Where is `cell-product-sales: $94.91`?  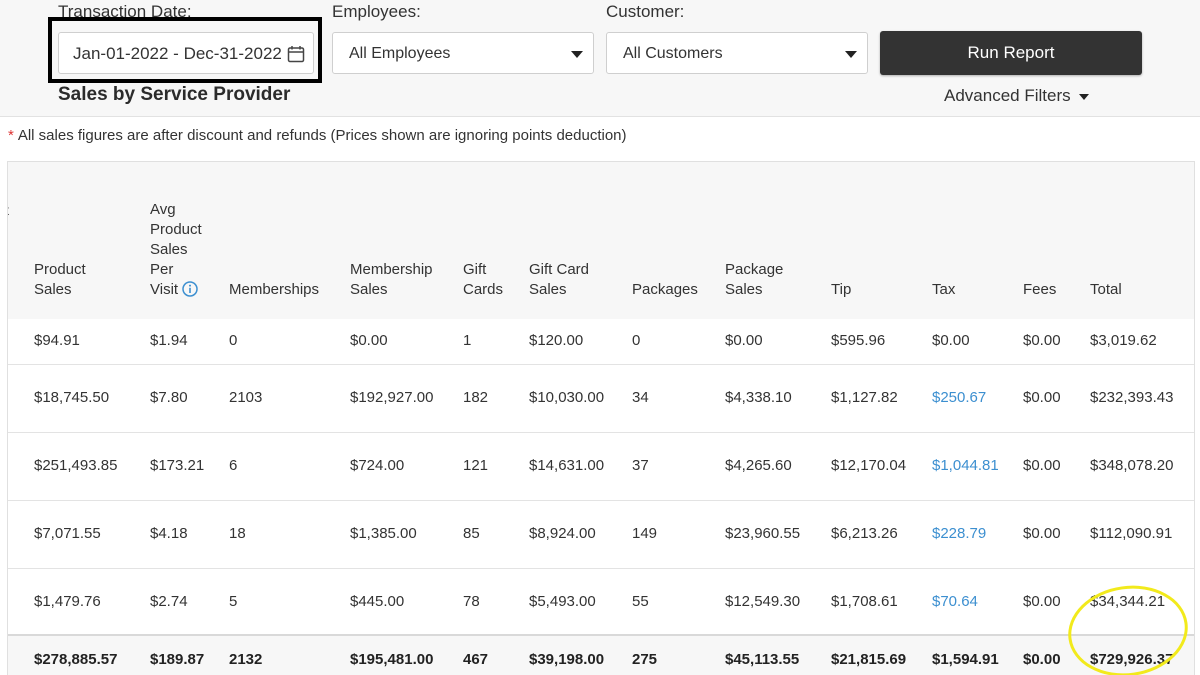 cell-product-sales: $94.91 is located at coordinates (57, 340).